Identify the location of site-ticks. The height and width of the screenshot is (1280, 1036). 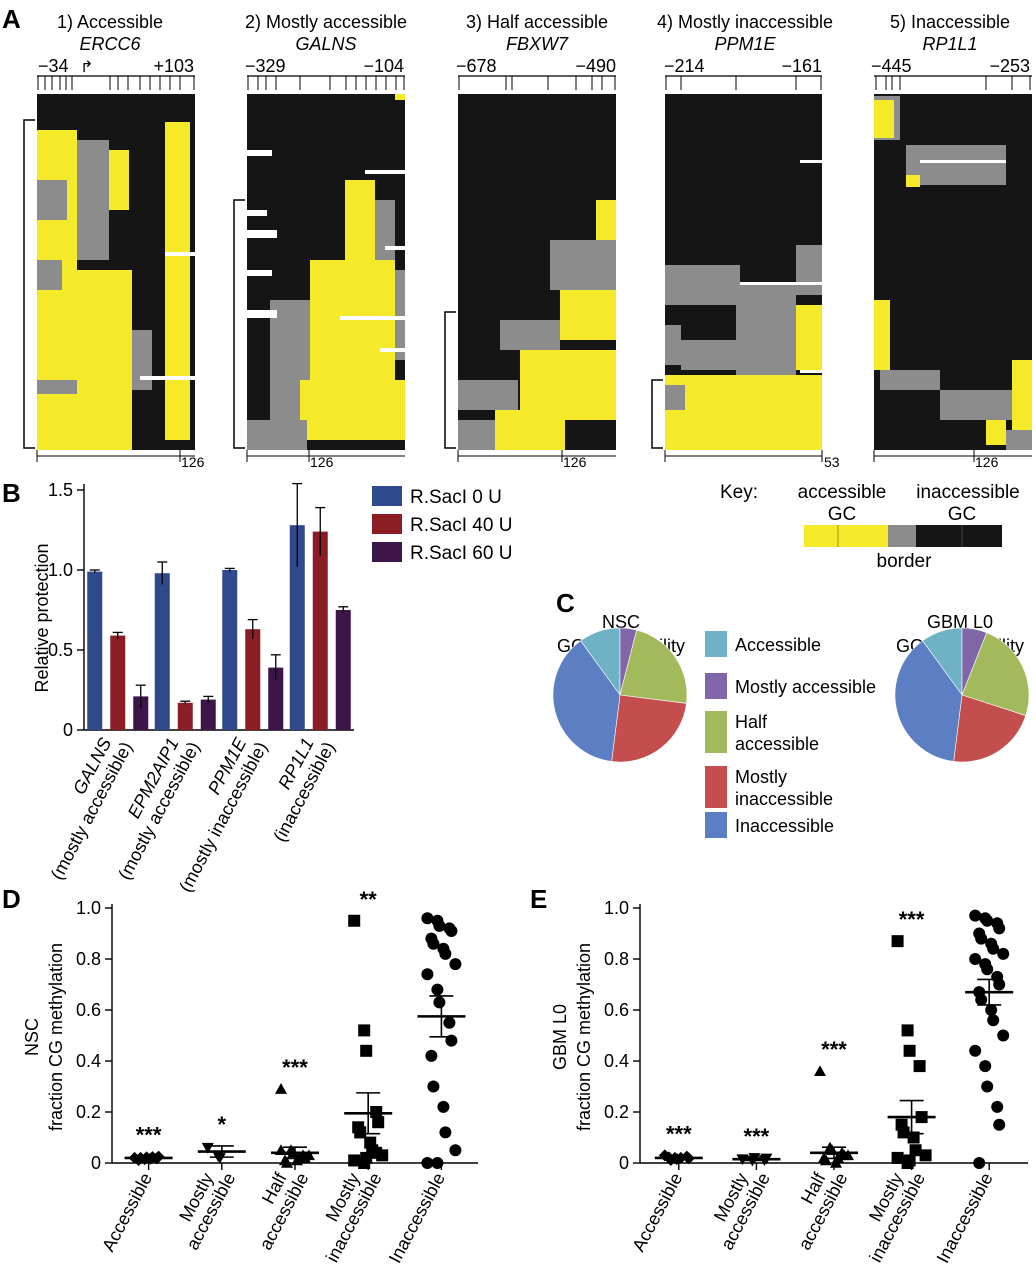
(116, 83).